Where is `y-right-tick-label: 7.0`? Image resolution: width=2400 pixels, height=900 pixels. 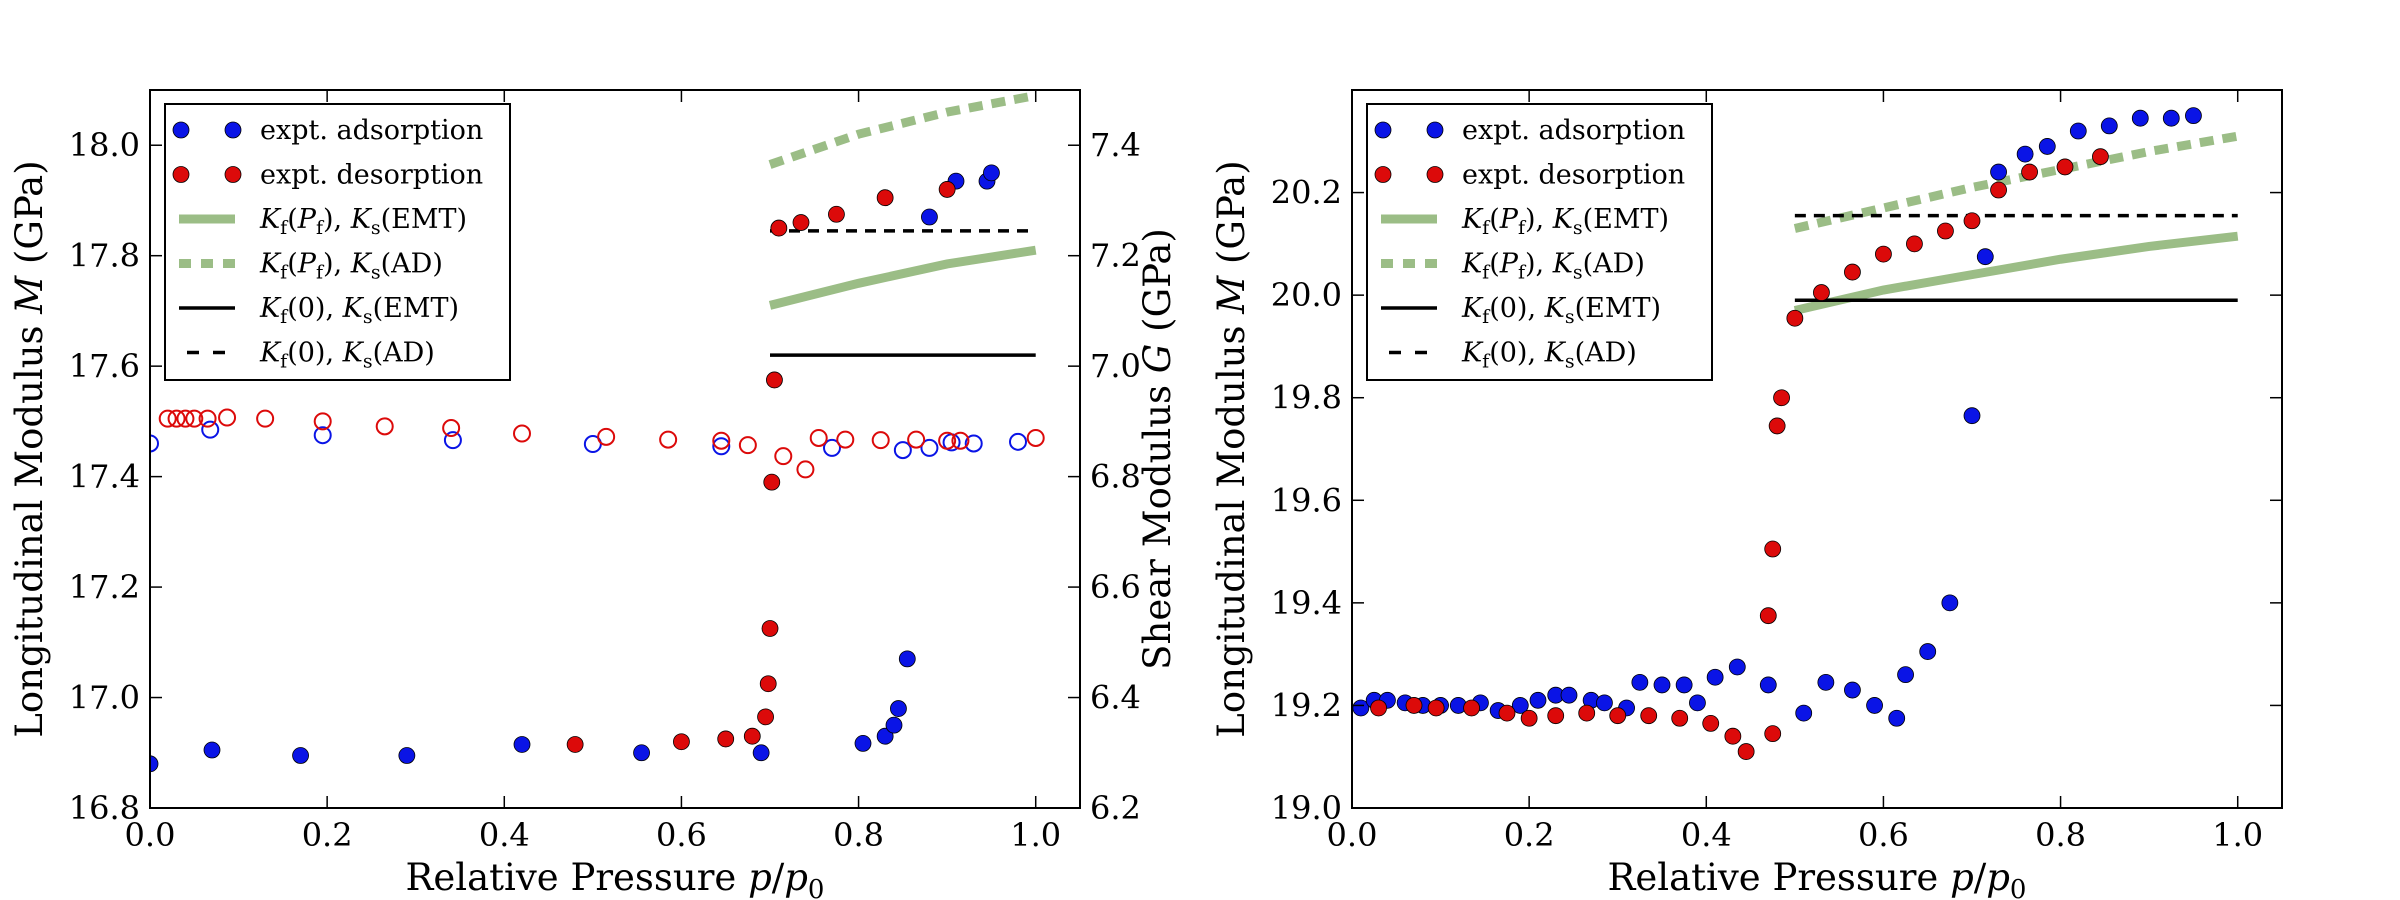
y-right-tick-label: 7.0 is located at coordinates (1115, 366).